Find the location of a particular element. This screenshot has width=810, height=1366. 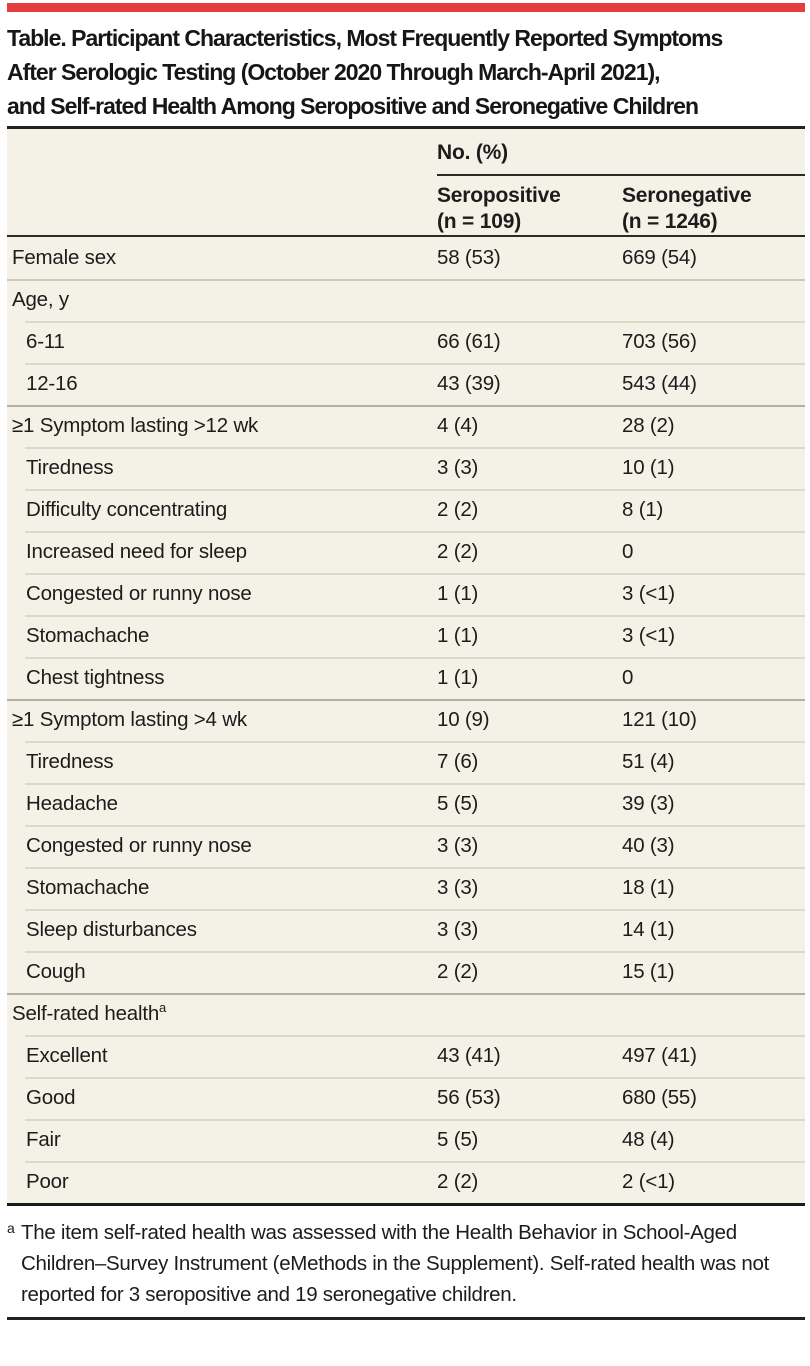

row-label-text: Self-rated health is located at coordinates (86, 1013).